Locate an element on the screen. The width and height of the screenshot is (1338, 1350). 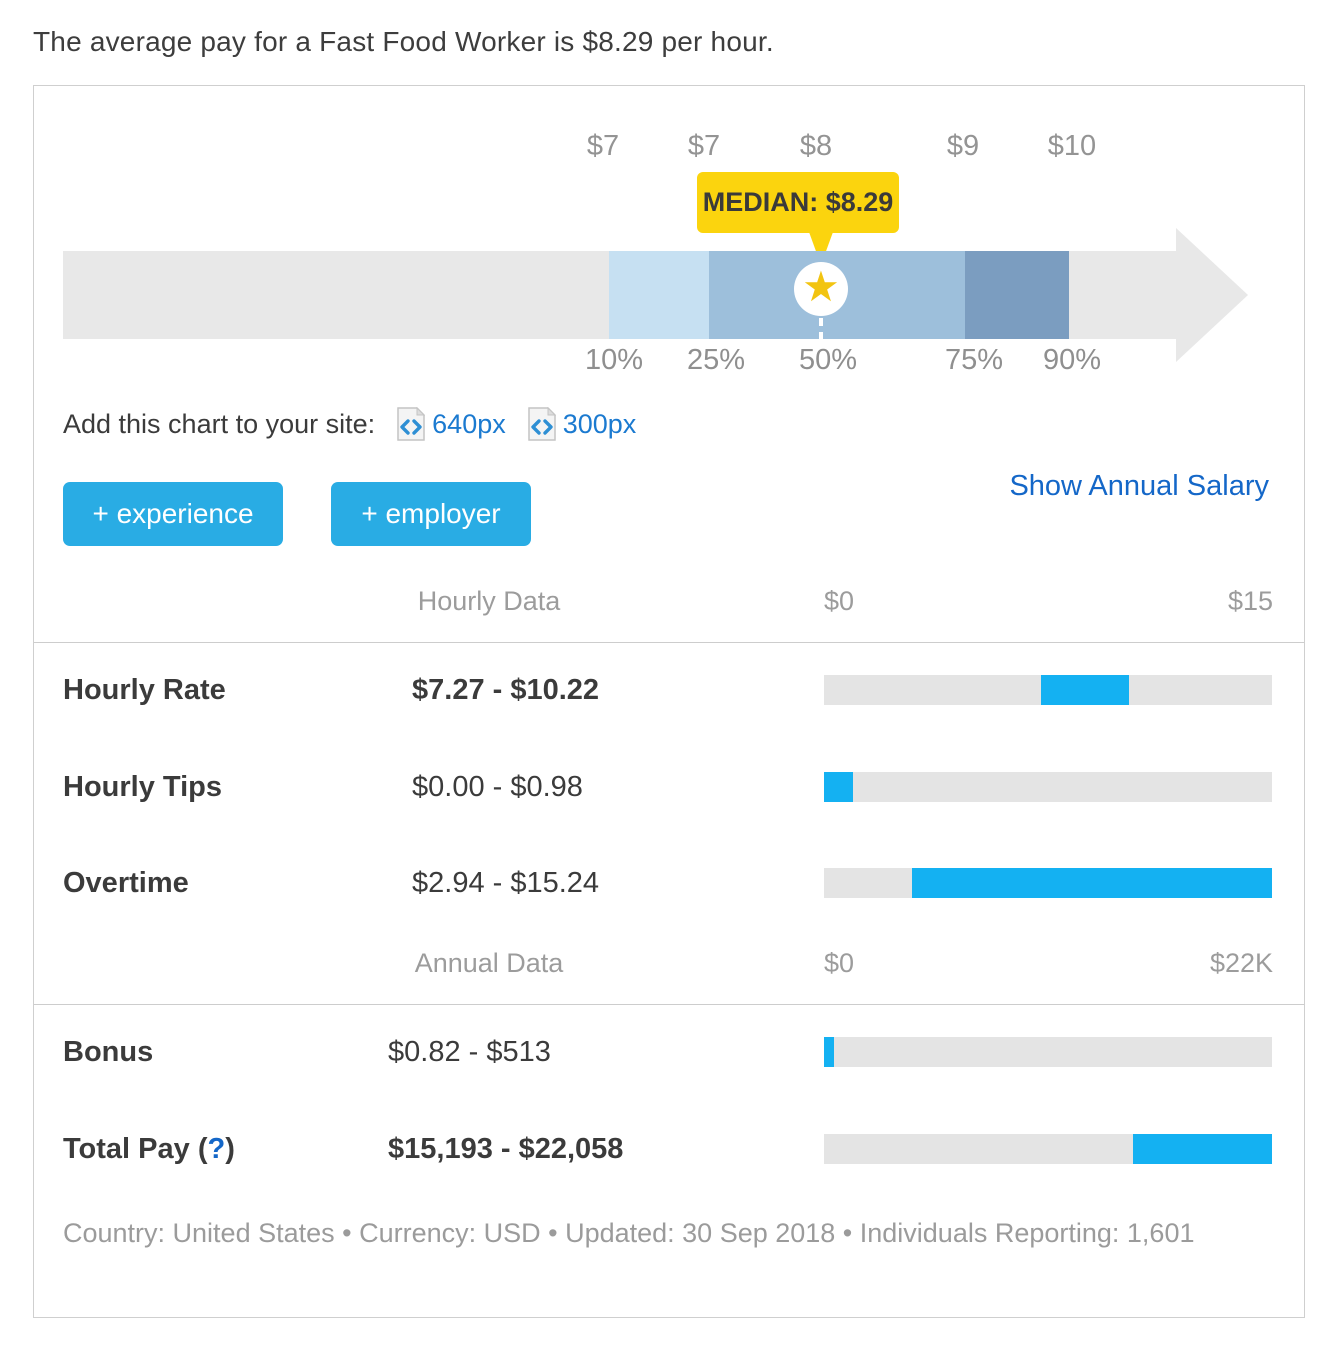
median-star-marker: ★ is located at coordinates (821, 289).